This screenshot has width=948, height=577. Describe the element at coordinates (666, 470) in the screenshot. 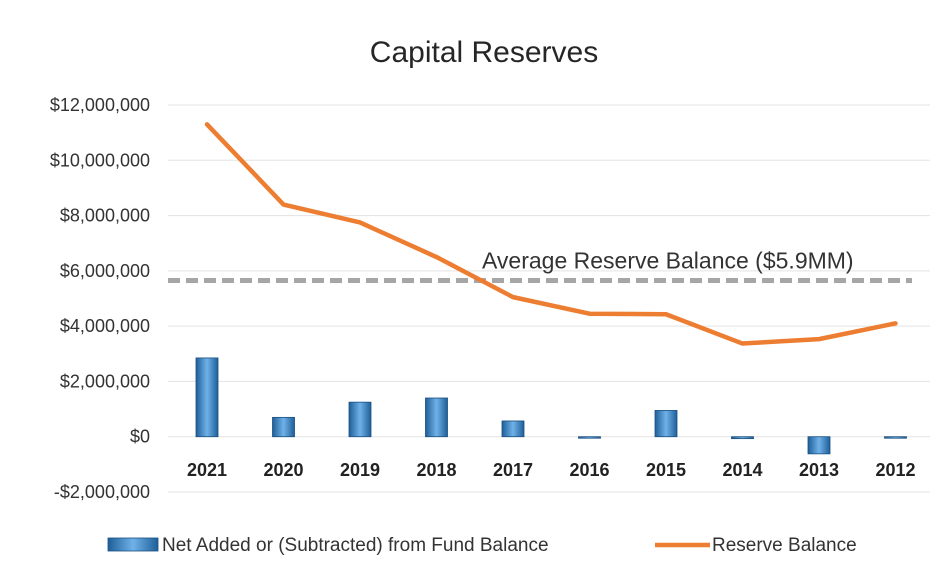

I see `x-tick-label: 2015` at that location.